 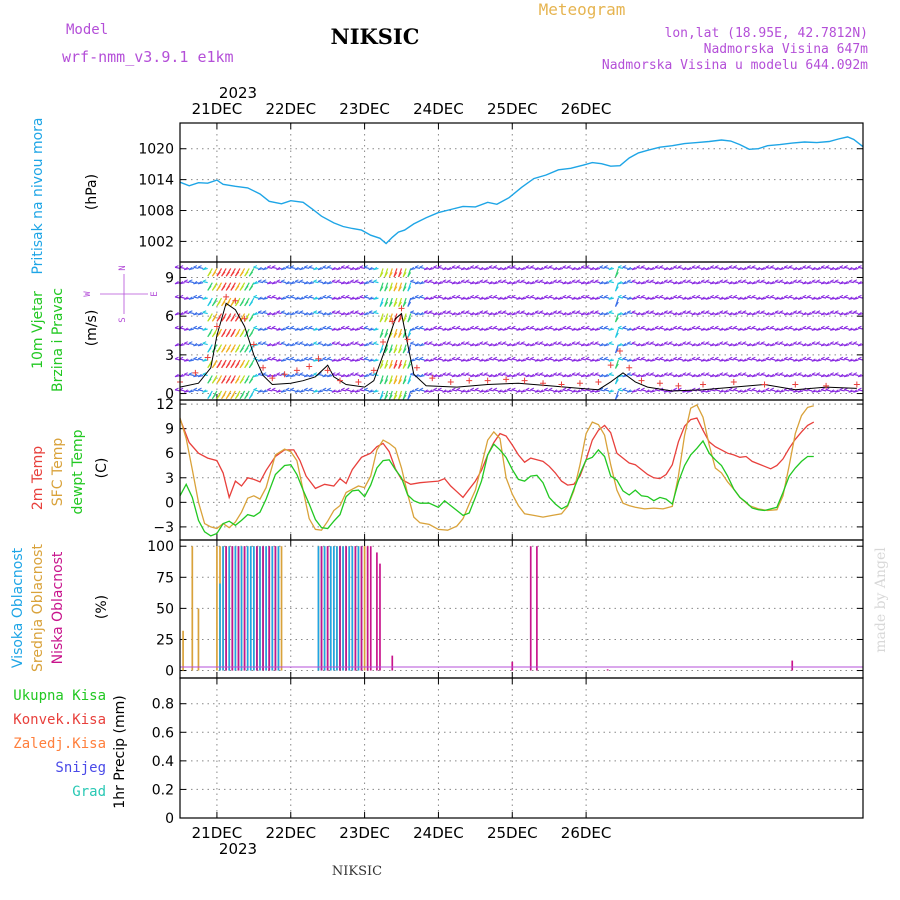 What do you see at coordinates (217, 833) in the screenshot?
I see `bottom-day-label: 21DEC` at bounding box center [217, 833].